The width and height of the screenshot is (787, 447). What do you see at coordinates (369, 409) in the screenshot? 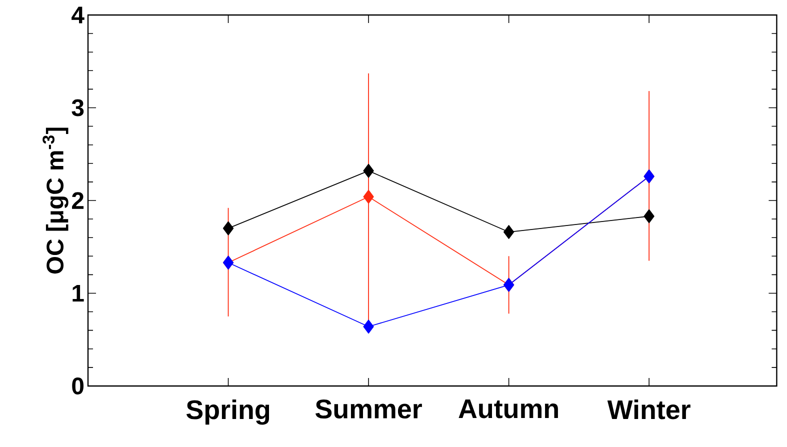
I see `x-tick-label: Summer` at bounding box center [369, 409].